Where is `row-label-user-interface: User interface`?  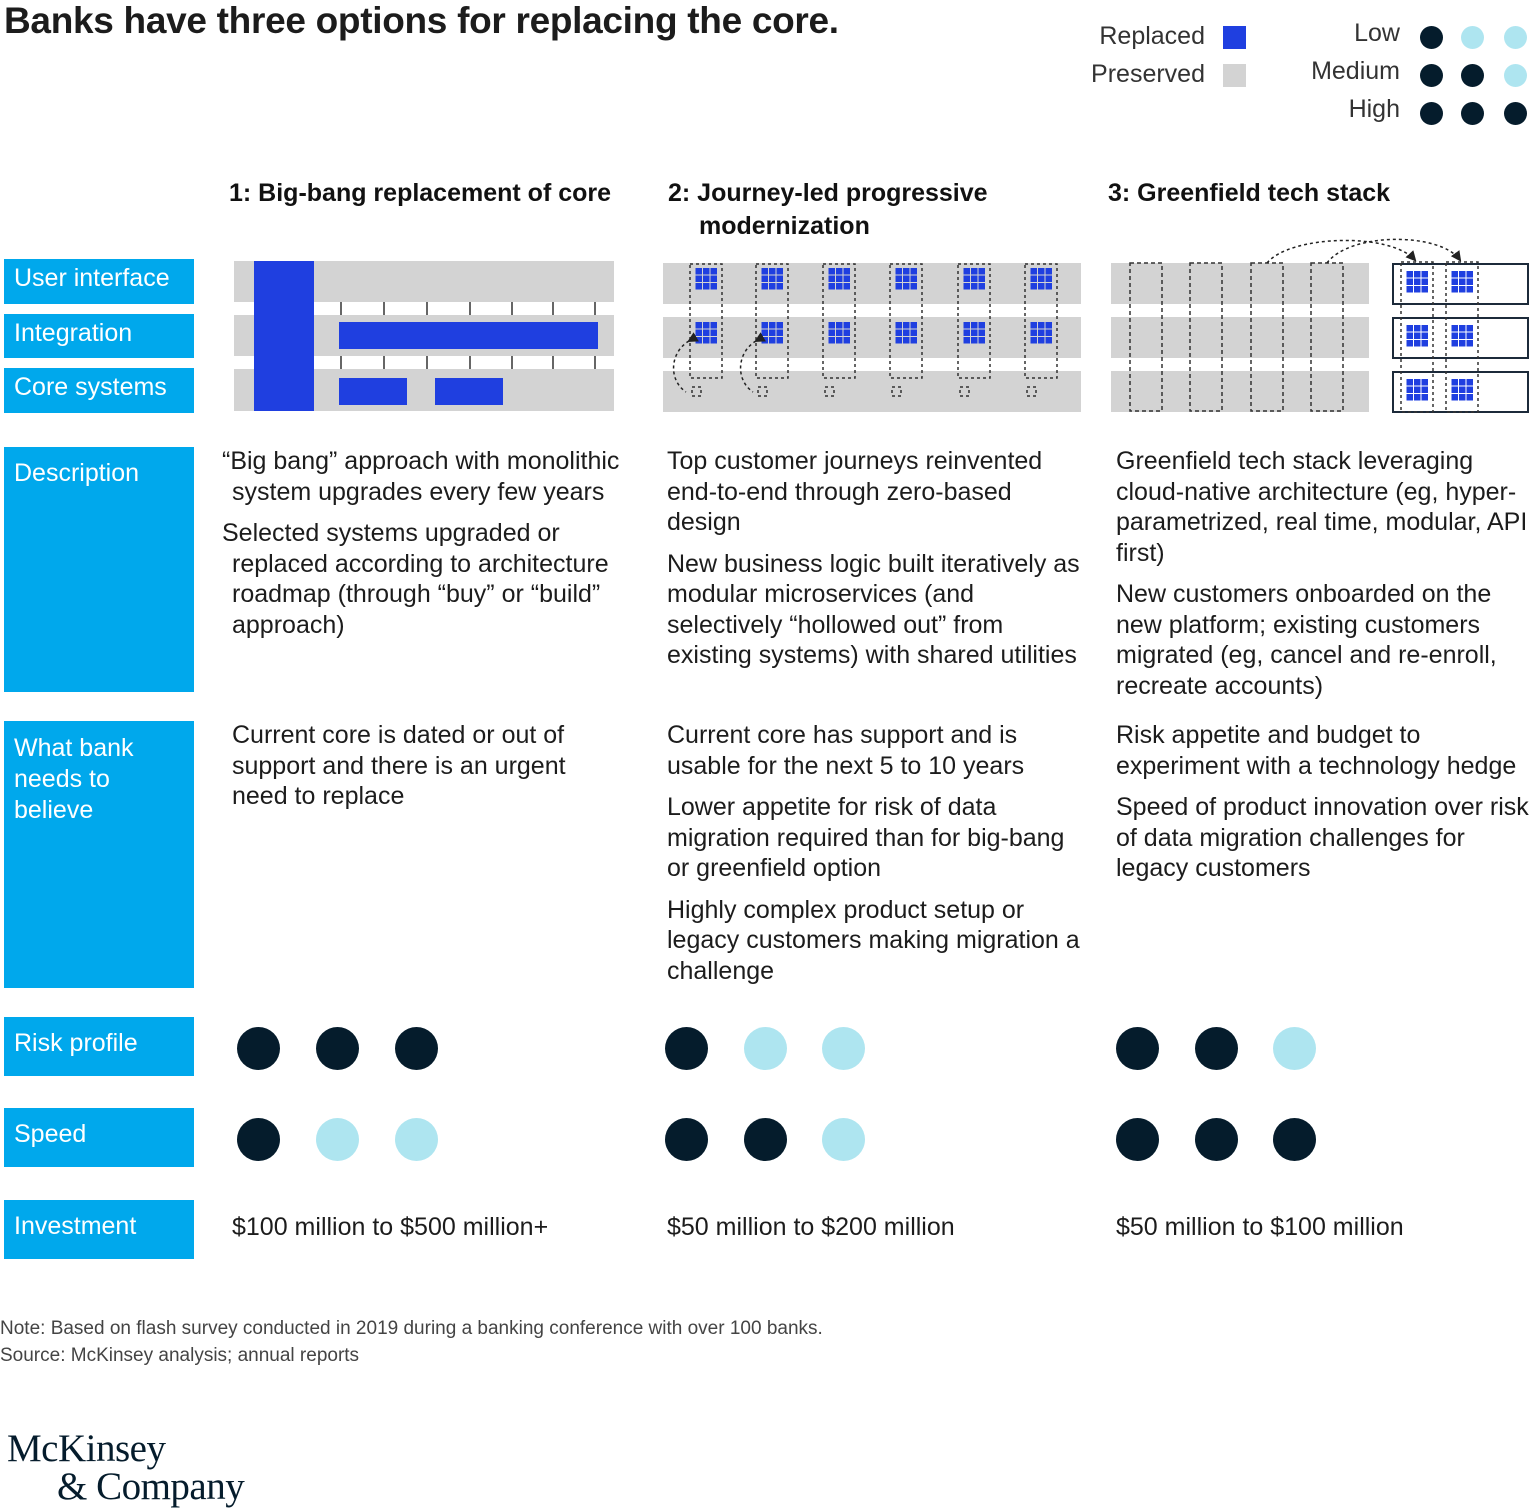 row-label-user-interface: User interface is located at coordinates (99, 281).